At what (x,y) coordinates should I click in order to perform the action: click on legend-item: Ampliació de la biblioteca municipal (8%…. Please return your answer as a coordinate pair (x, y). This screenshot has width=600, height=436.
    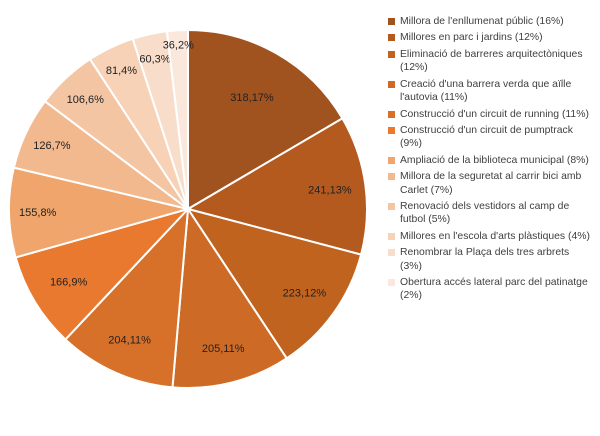
    Looking at the image, I should click on (490, 160).